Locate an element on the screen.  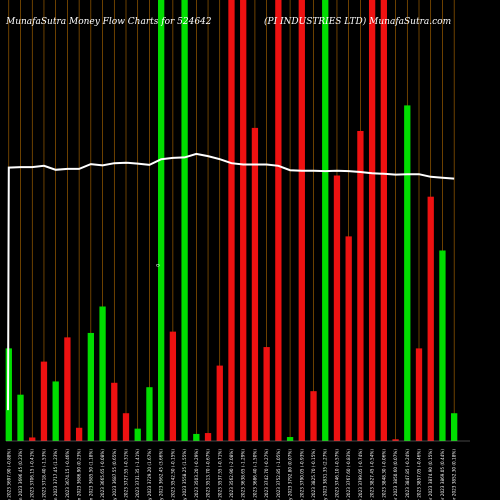
x-tick-label: Fri 02 Jun 2023 3685.50 (1.18%) is located at coordinates (90, 474).